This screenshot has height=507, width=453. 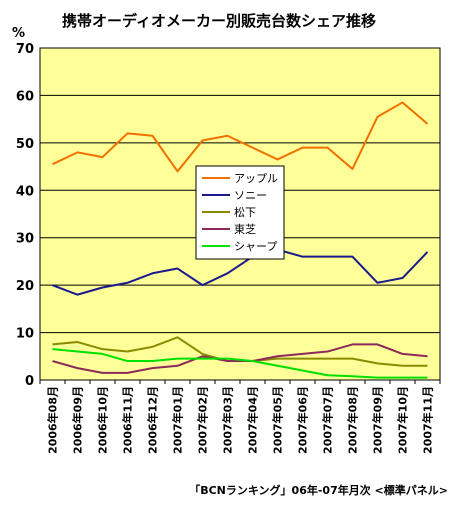 I want to click on x-tick-label: 2007年04月, so click(x=253, y=420).